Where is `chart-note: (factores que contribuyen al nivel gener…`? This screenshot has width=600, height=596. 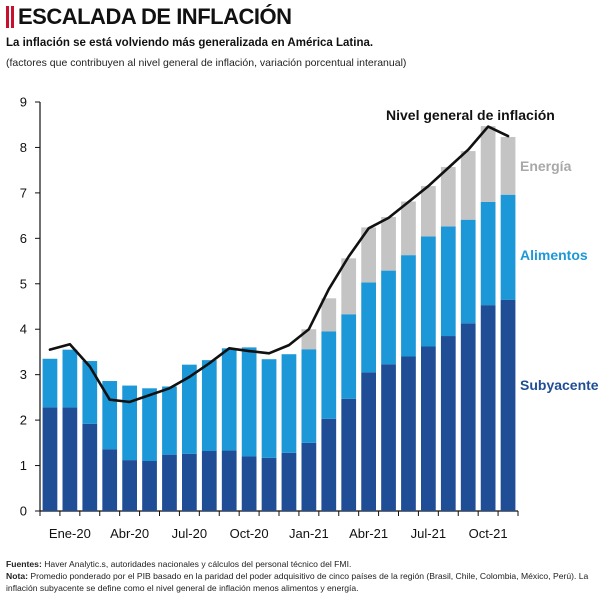 chart-note: (factores que contribuyen al nivel gener… is located at coordinates (206, 63).